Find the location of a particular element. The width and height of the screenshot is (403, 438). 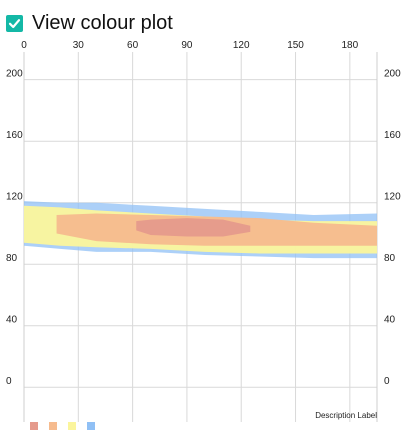

y-tick-label-left: 160 is located at coordinates (14, 135).